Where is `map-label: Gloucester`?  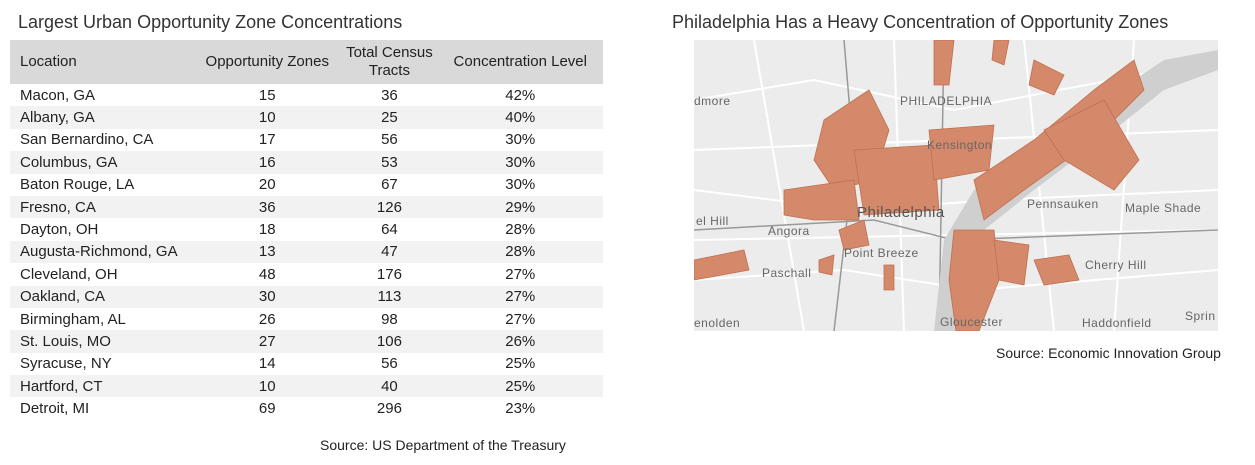 map-label: Gloucester is located at coordinates (971, 322).